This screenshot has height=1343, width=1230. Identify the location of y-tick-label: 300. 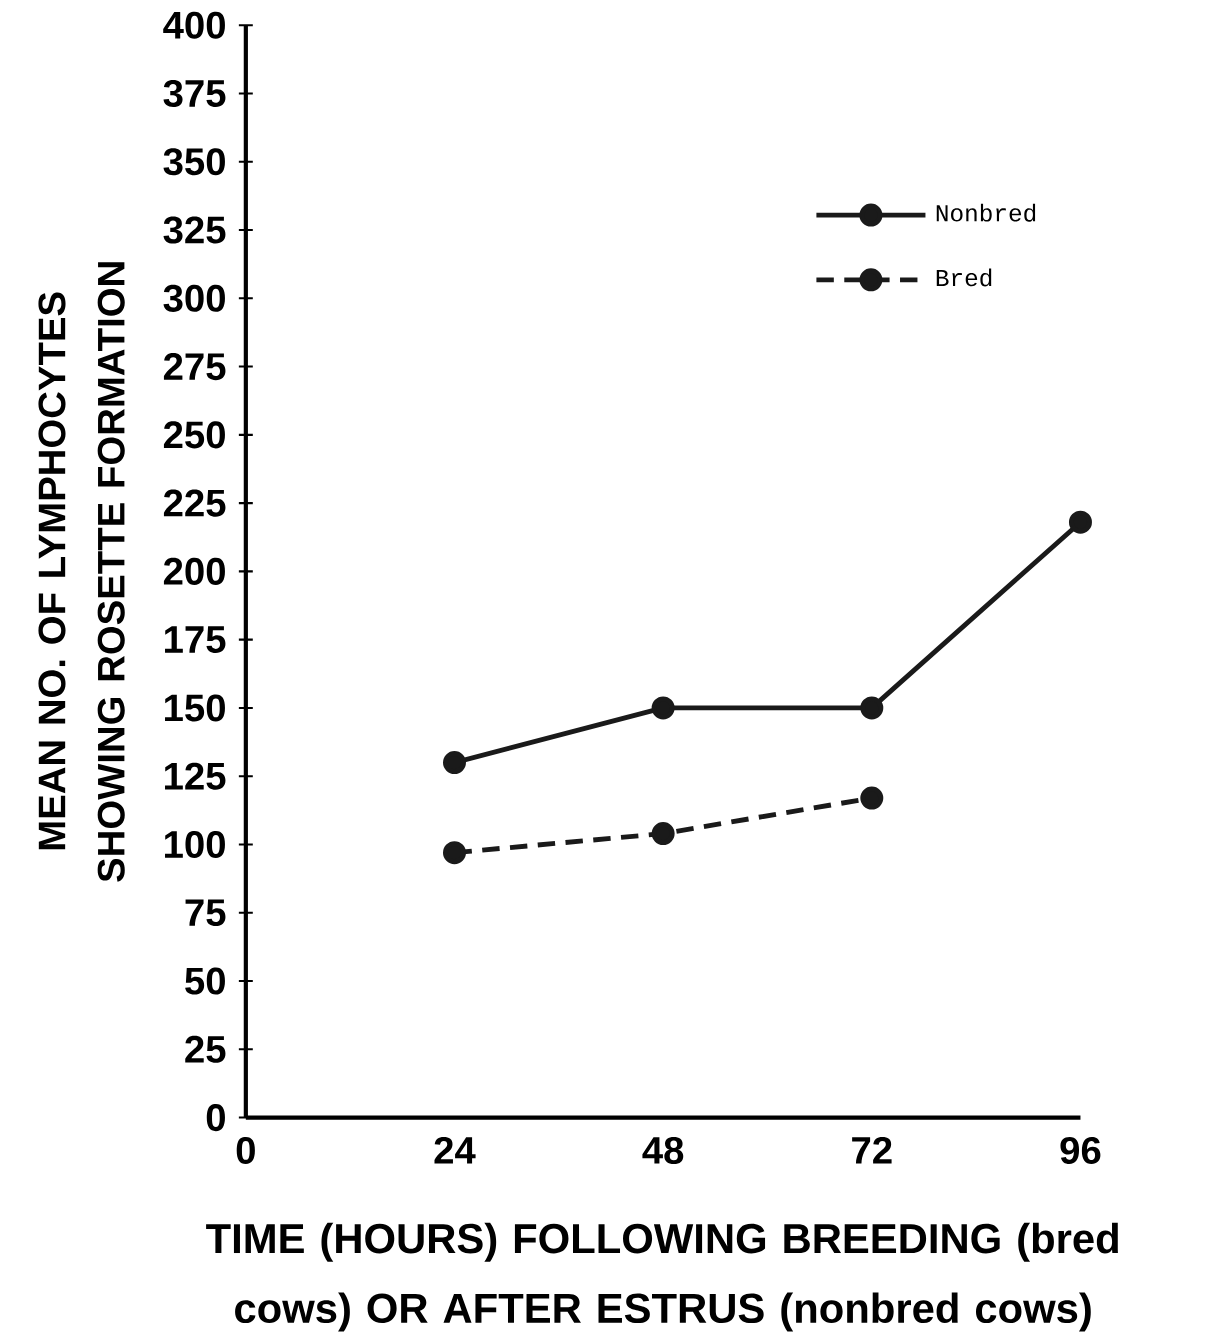
(194, 298).